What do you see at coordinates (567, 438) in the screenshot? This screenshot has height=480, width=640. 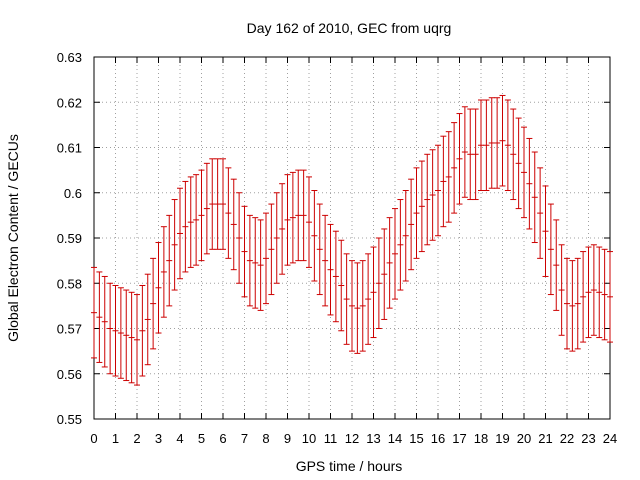 I see `x-tick-label: 22` at bounding box center [567, 438].